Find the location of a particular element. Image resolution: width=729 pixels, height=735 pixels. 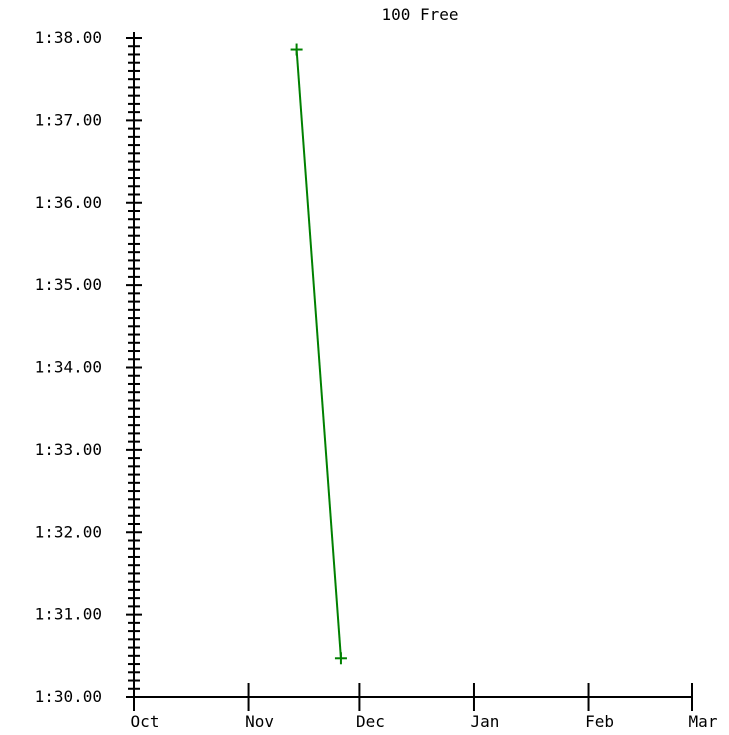

x-tick-label: Oct is located at coordinates (145, 721).